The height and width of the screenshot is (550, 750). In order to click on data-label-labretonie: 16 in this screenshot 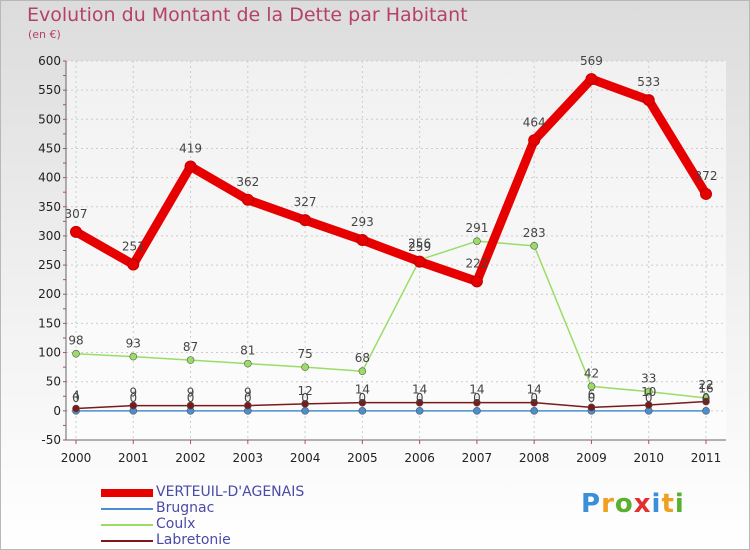, I will do `click(705, 389)`.